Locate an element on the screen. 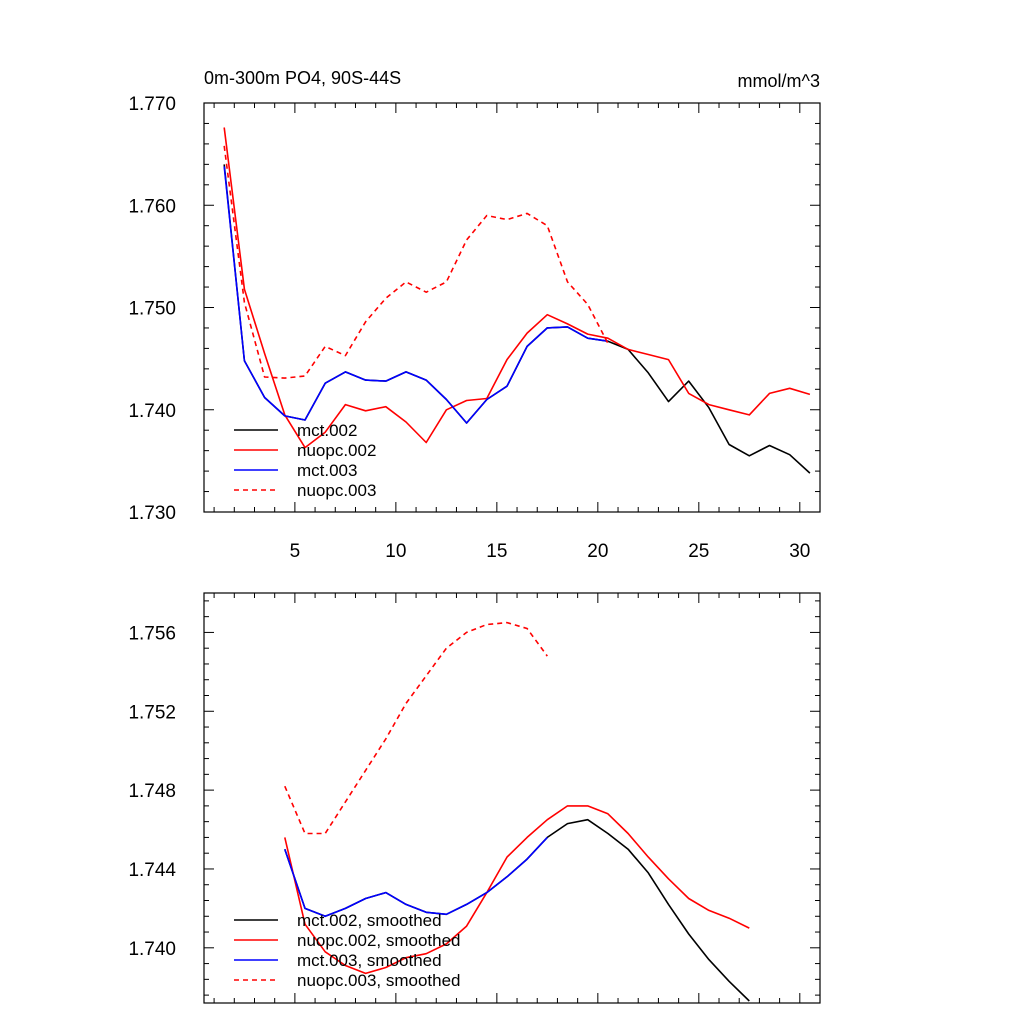  x-tick-label: 5 is located at coordinates (295, 551).